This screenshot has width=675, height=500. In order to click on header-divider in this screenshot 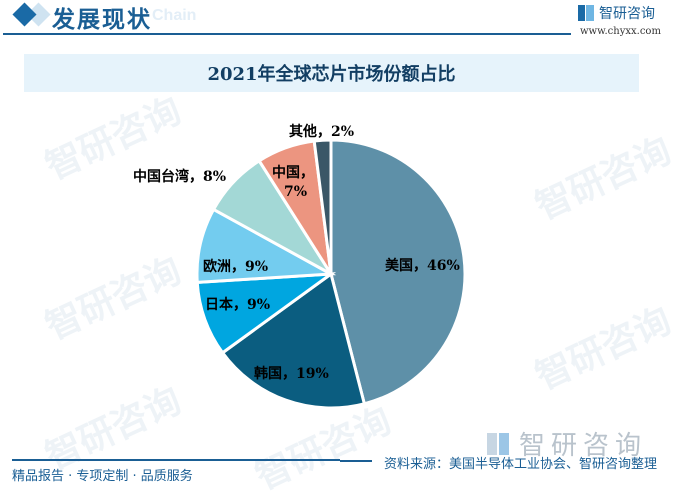, I will do `click(287, 34)`.